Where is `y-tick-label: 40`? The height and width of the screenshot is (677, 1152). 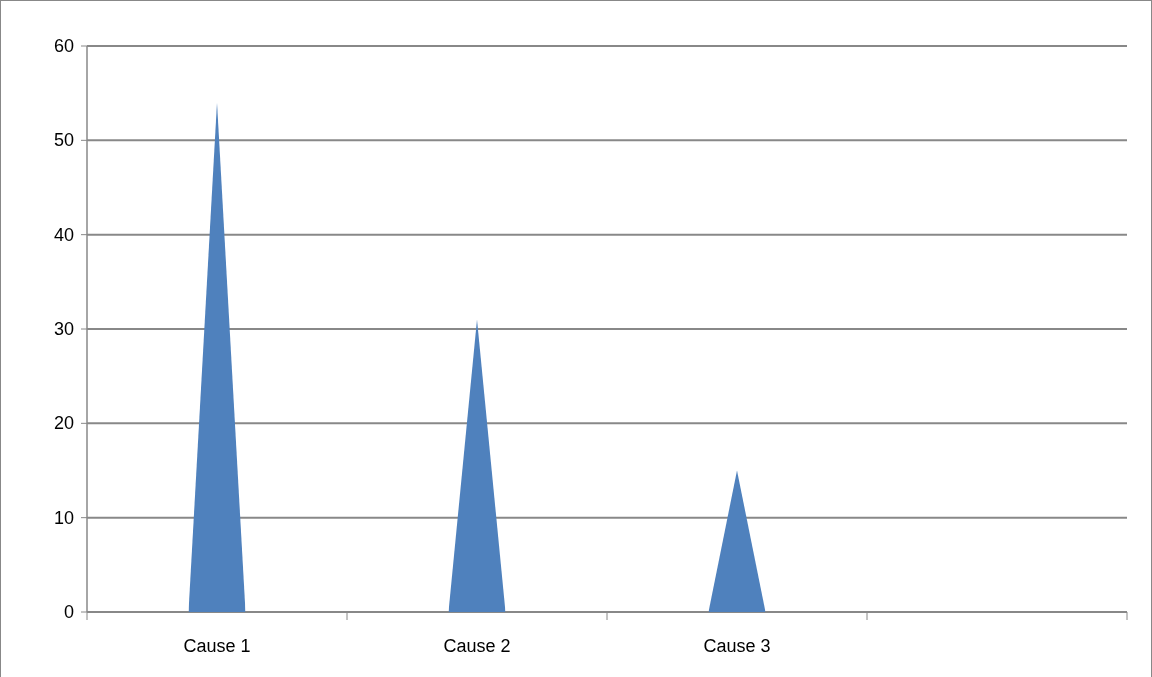 y-tick-label: 40 is located at coordinates (63, 234).